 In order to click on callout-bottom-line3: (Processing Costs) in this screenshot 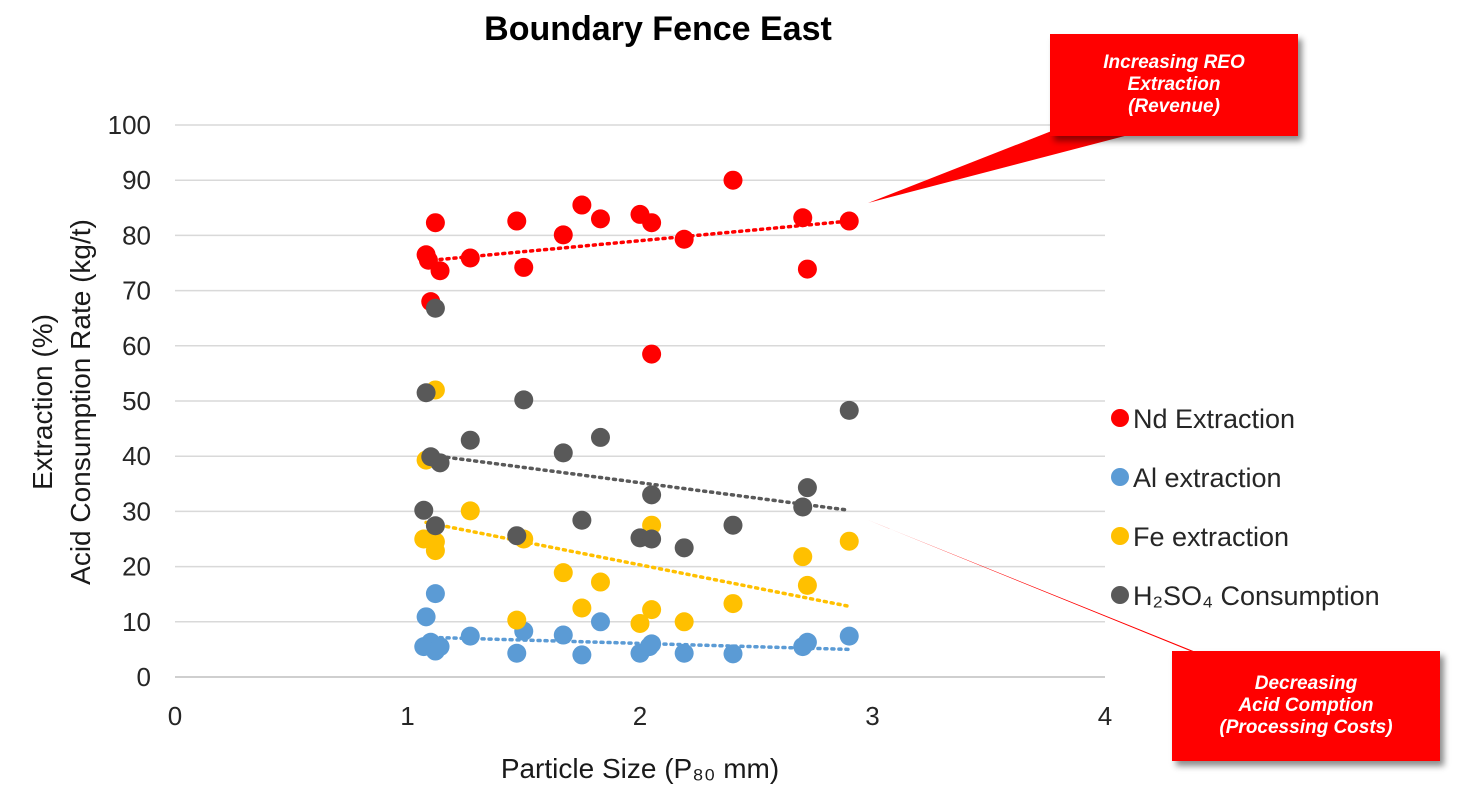, I will do `click(1306, 727)`.